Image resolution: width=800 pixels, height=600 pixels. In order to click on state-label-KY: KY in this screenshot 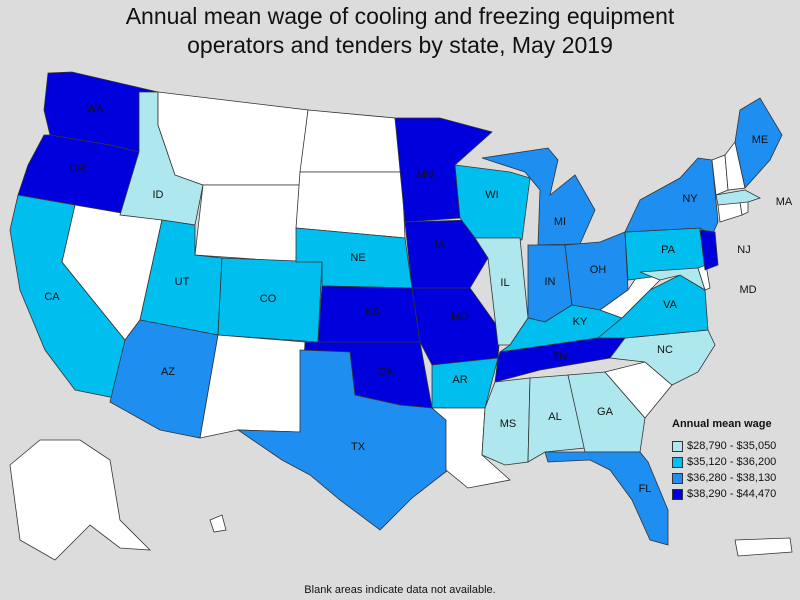, I will do `click(580, 322)`.